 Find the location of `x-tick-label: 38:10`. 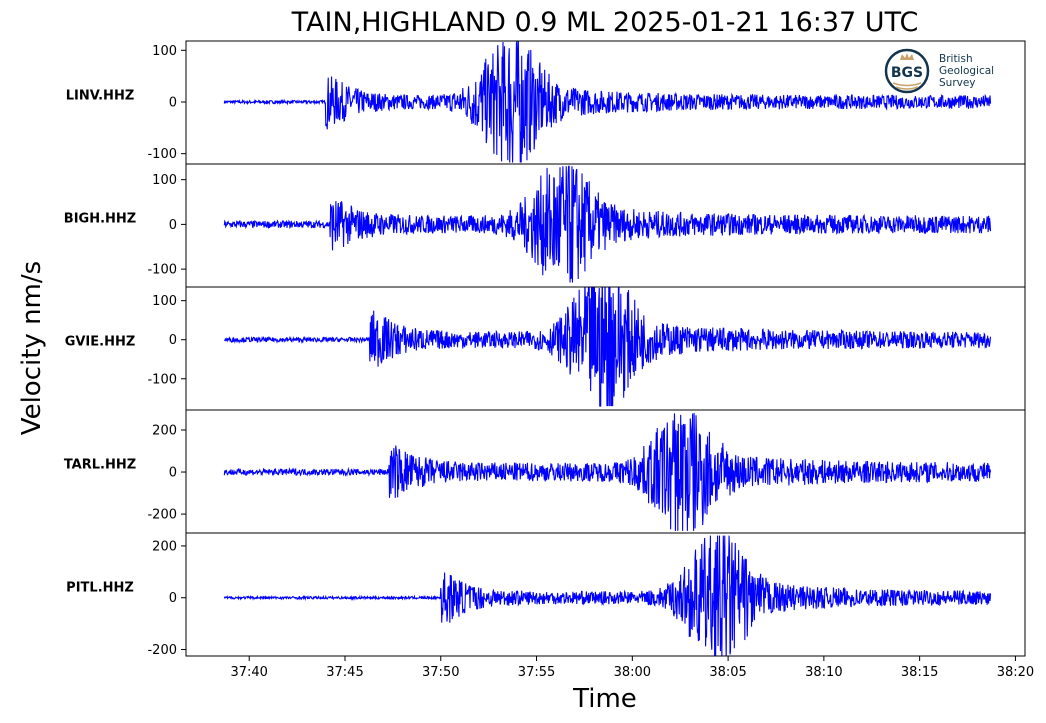

x-tick-label: 38:10 is located at coordinates (823, 672).